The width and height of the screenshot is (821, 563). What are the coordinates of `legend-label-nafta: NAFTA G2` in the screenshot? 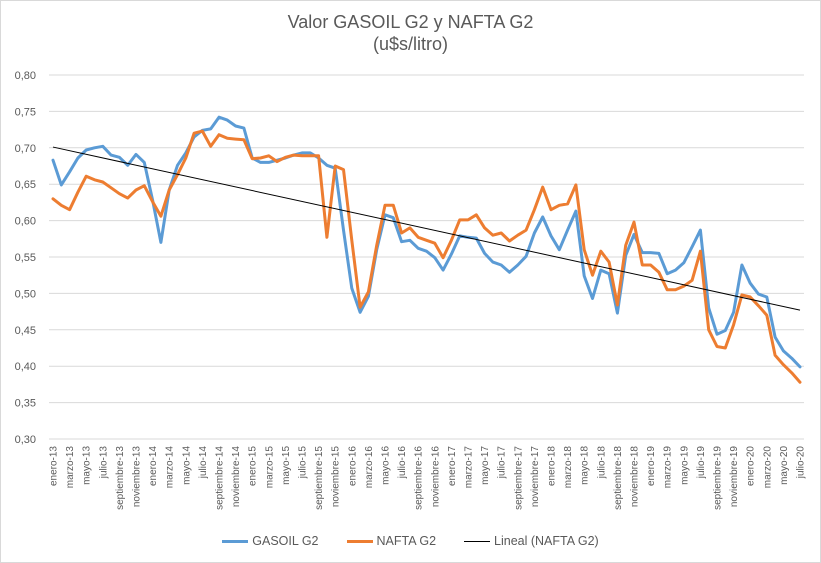 It's located at (406, 541).